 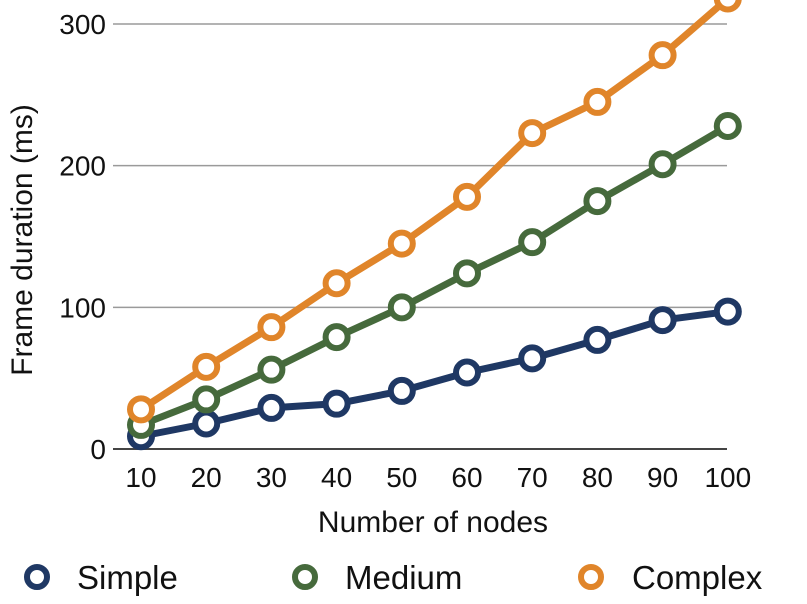 I want to click on x-tick-label: 10, so click(x=140, y=477).